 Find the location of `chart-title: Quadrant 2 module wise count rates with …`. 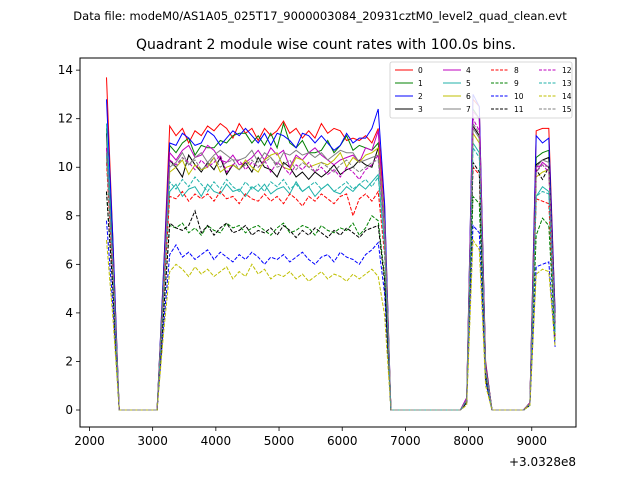

chart-title: Quadrant 2 module wise count rates with … is located at coordinates (326, 45).